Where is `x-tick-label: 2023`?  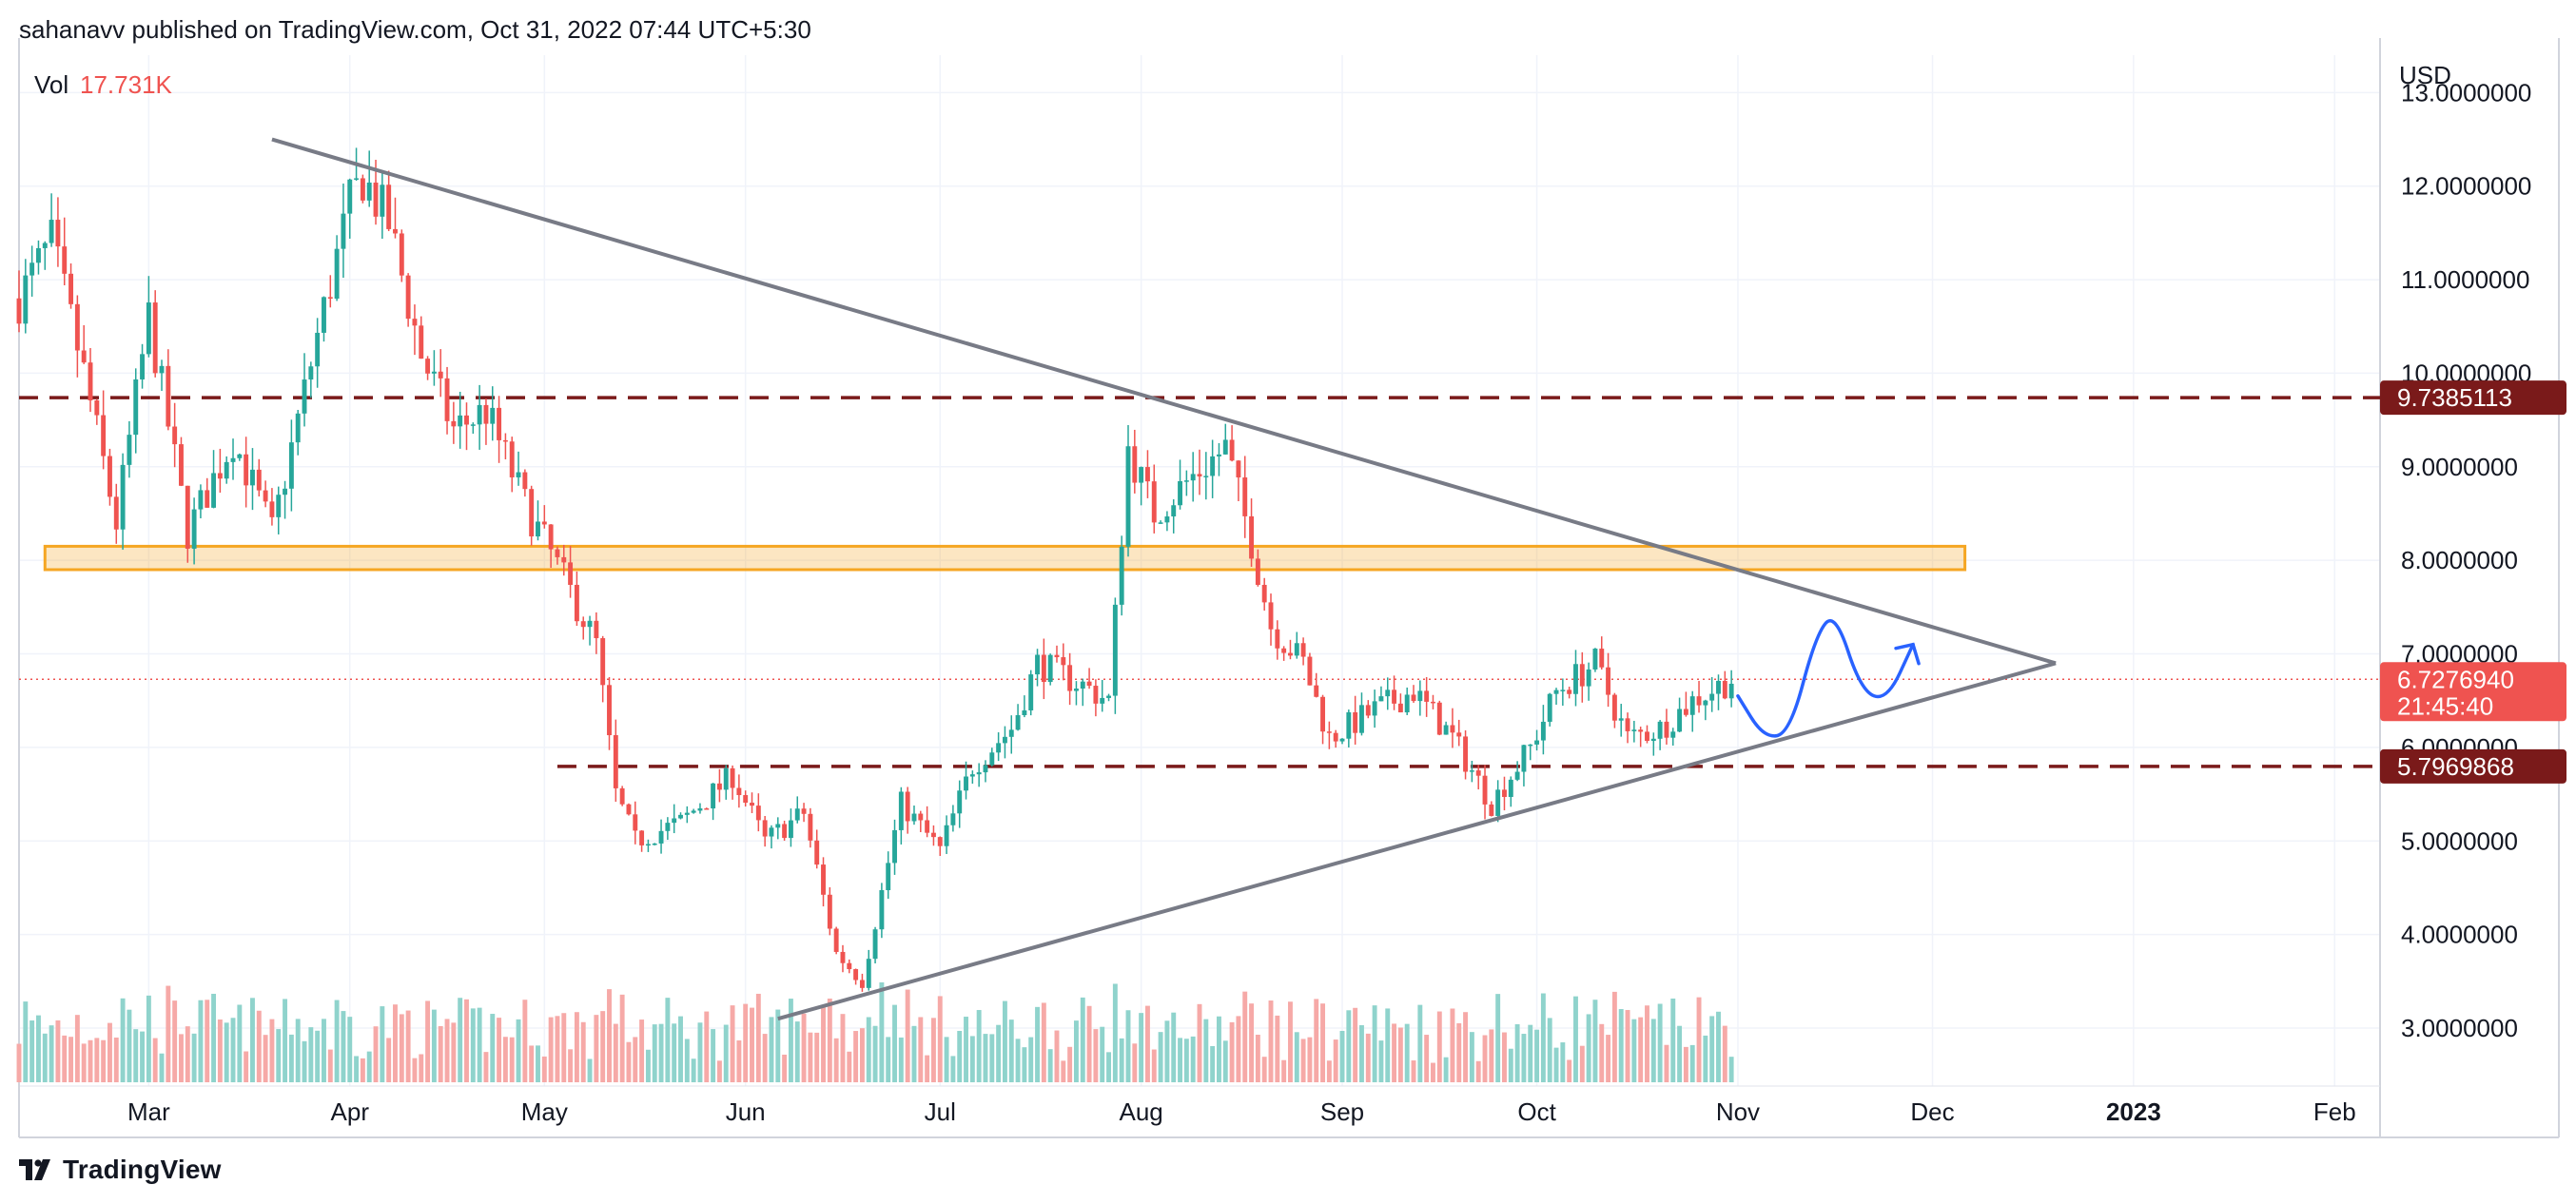 x-tick-label: 2023 is located at coordinates (2134, 1111).